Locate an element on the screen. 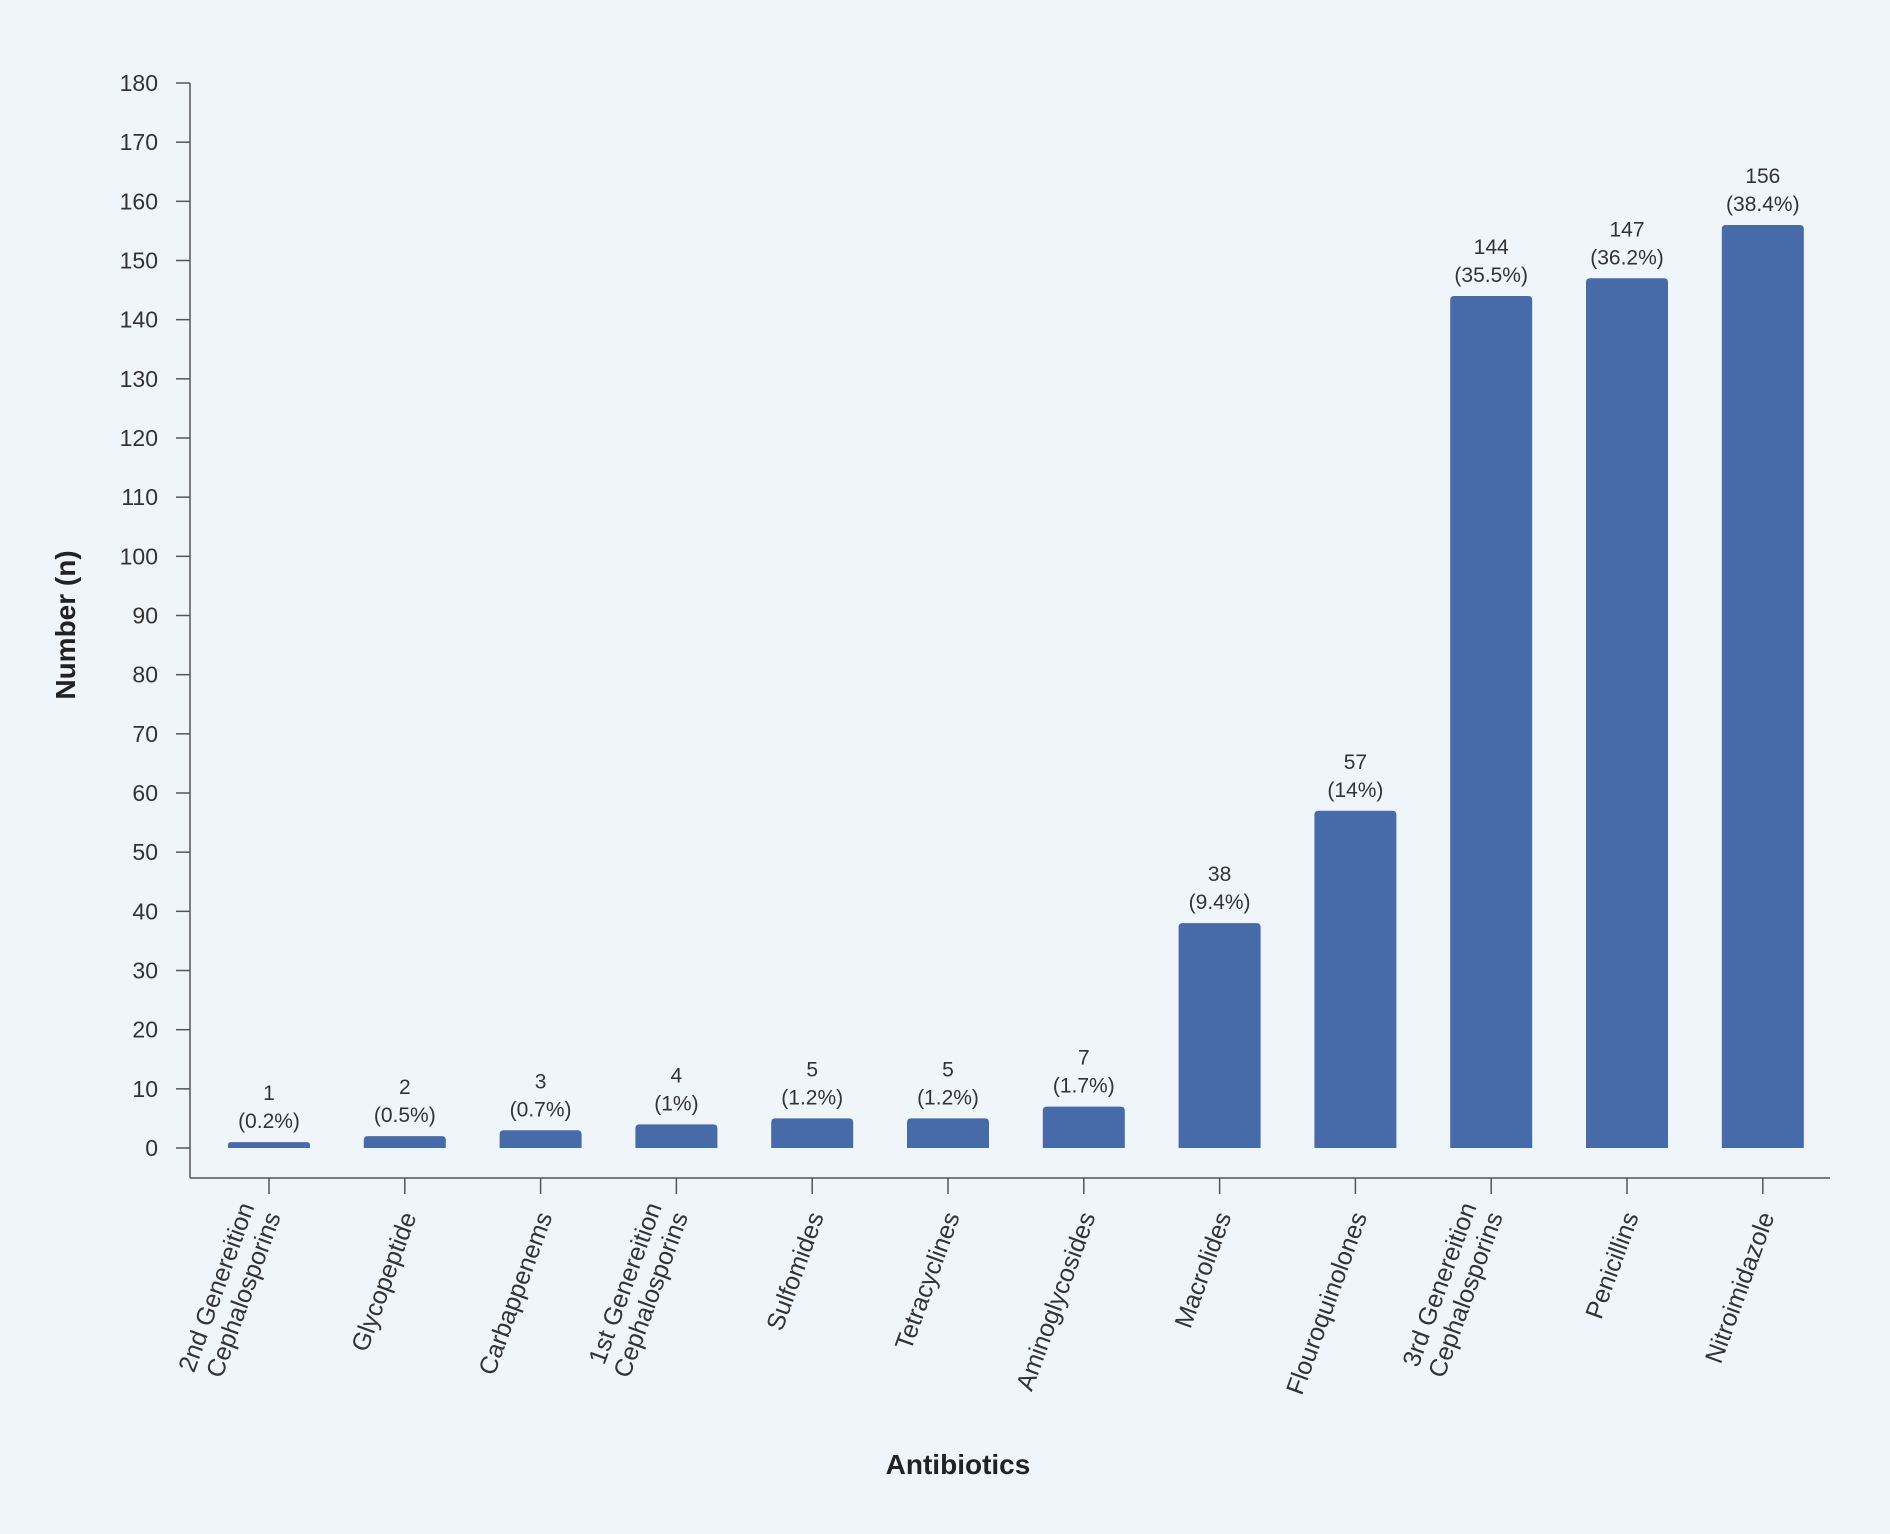 The width and height of the screenshot is (1890, 1534). x-category-label: Macrolides is located at coordinates (1204, 1269).